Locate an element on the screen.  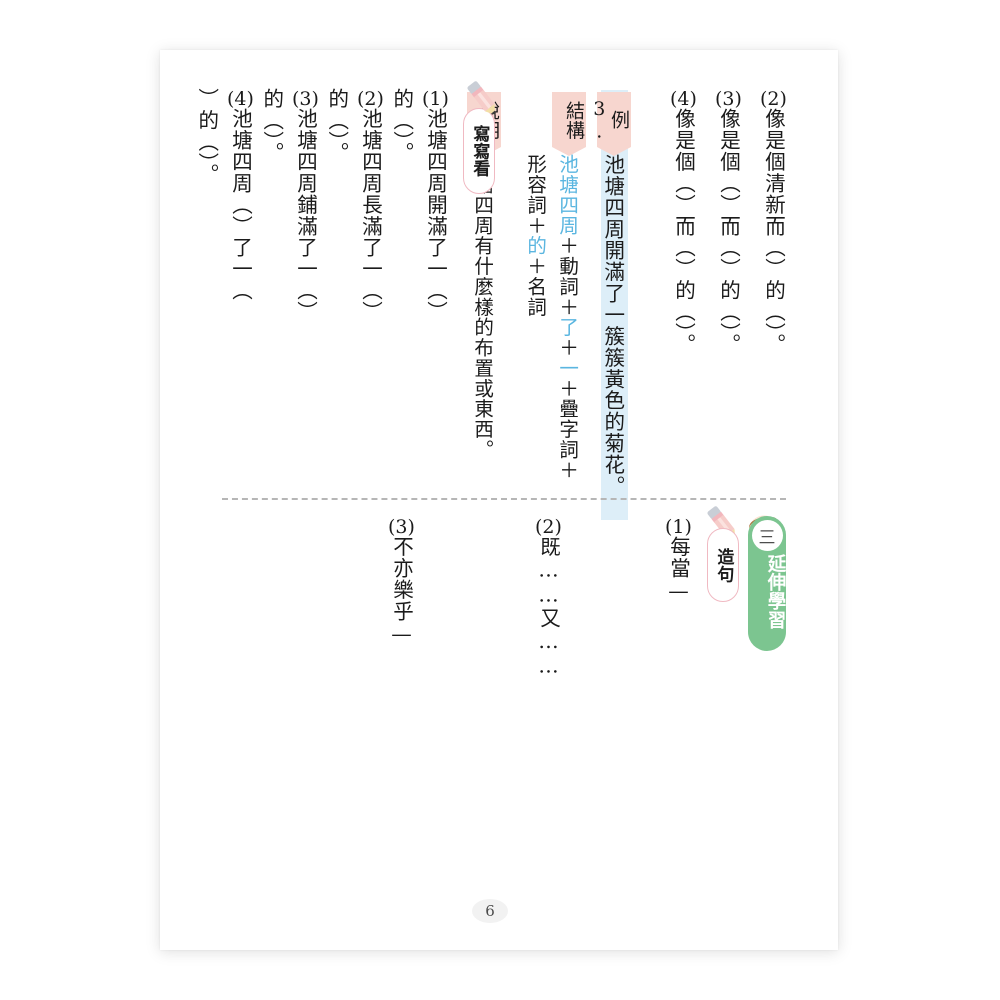
explanation-text: 池塘四周有什麼樣的布置或東西。 is located at coordinates (482, 307).